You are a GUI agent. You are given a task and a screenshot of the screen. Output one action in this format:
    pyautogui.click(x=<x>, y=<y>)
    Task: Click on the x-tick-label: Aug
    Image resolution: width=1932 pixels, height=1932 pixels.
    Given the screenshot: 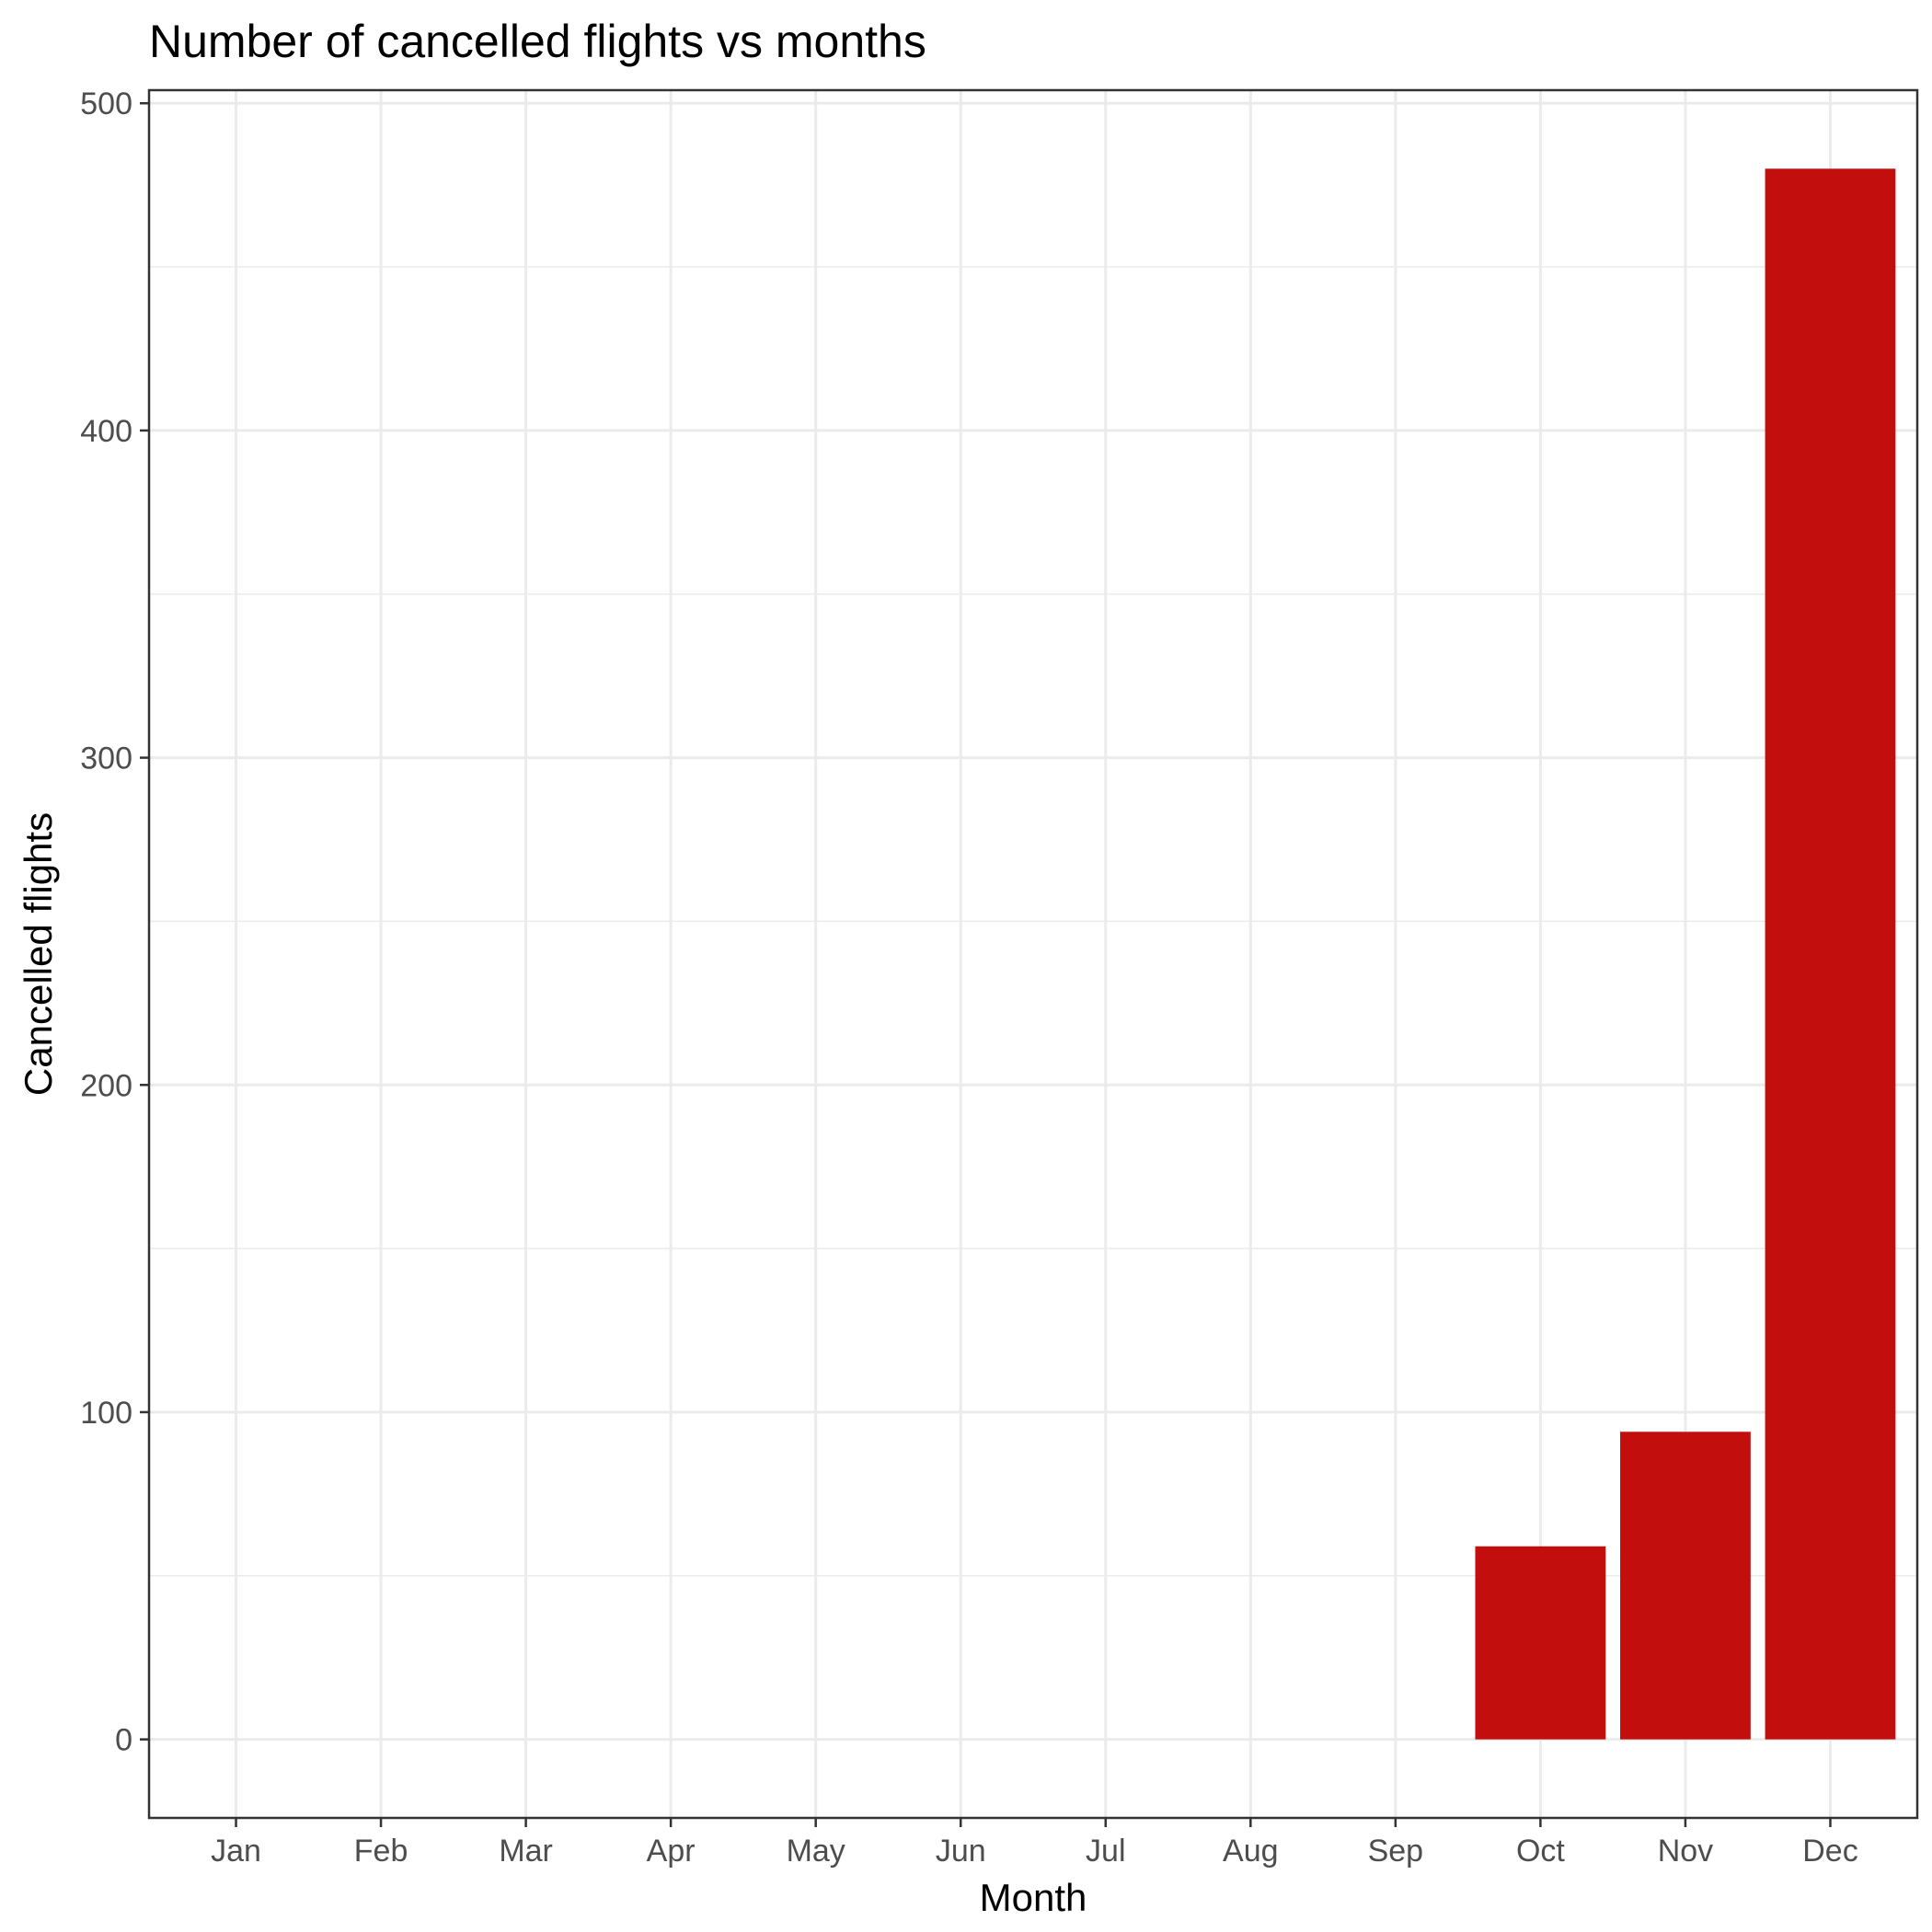 What is the action you would take?
    pyautogui.click(x=1251, y=1851)
    